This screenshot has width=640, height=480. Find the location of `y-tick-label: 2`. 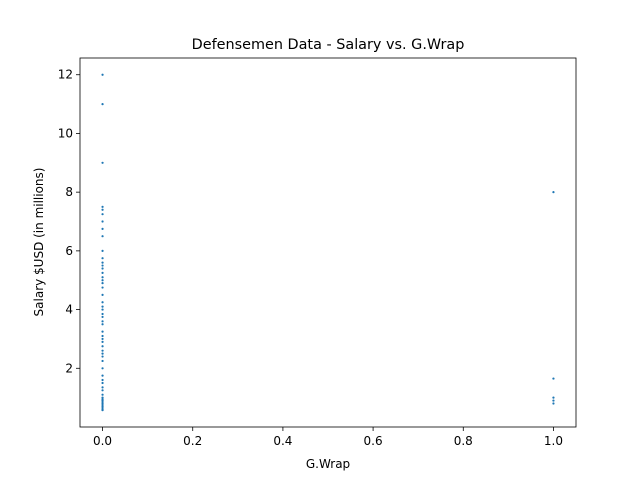

y-tick-label: 2 is located at coordinates (69, 368).